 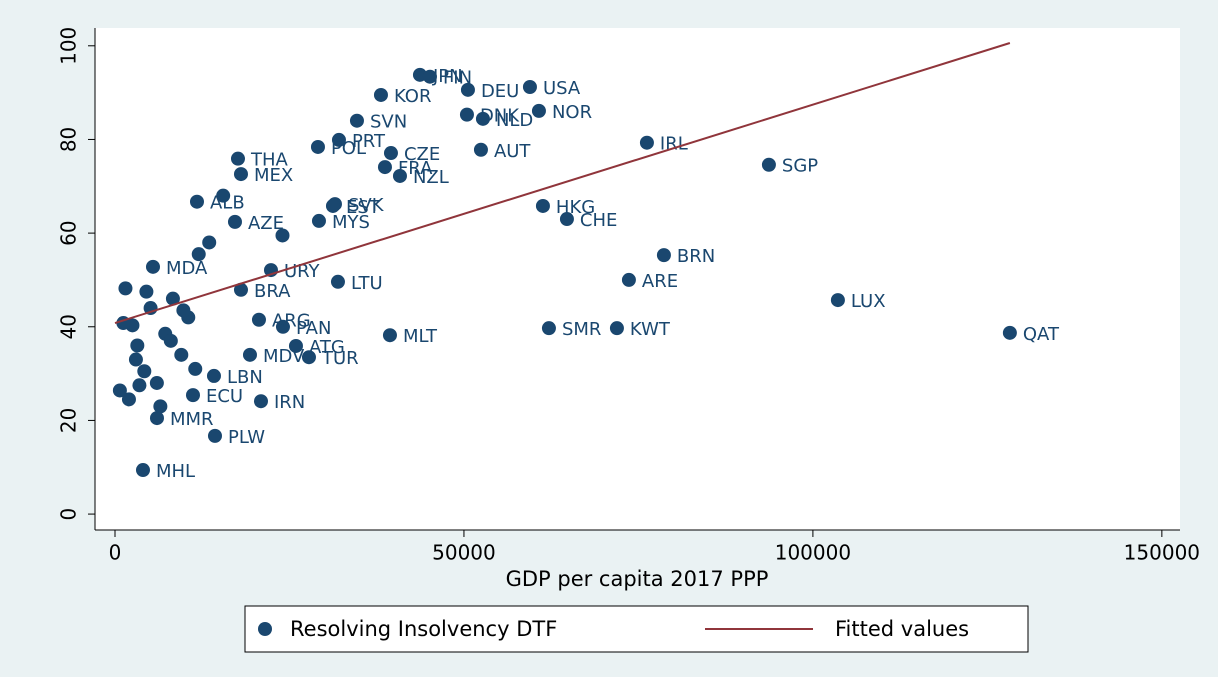 What do you see at coordinates (415, 168) in the screenshot?
I see `point-label: FRA` at bounding box center [415, 168].